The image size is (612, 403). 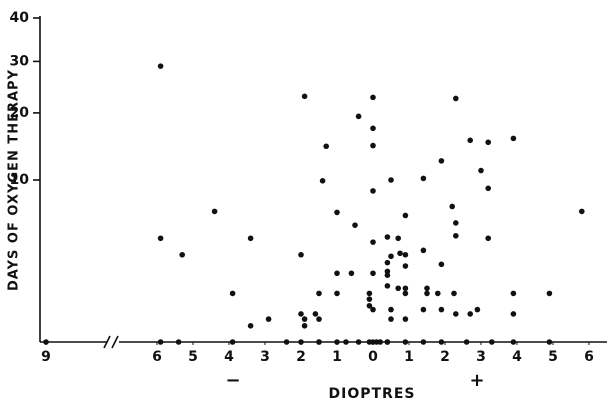 What do you see at coordinates (373, 357) in the screenshot?
I see `x-tick-label: 0` at bounding box center [373, 357].